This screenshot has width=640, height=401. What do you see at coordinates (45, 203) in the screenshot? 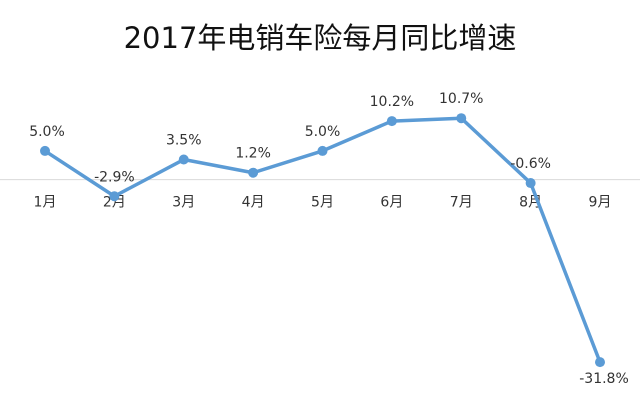
I see `x-tick-label: 1月` at bounding box center [45, 203].